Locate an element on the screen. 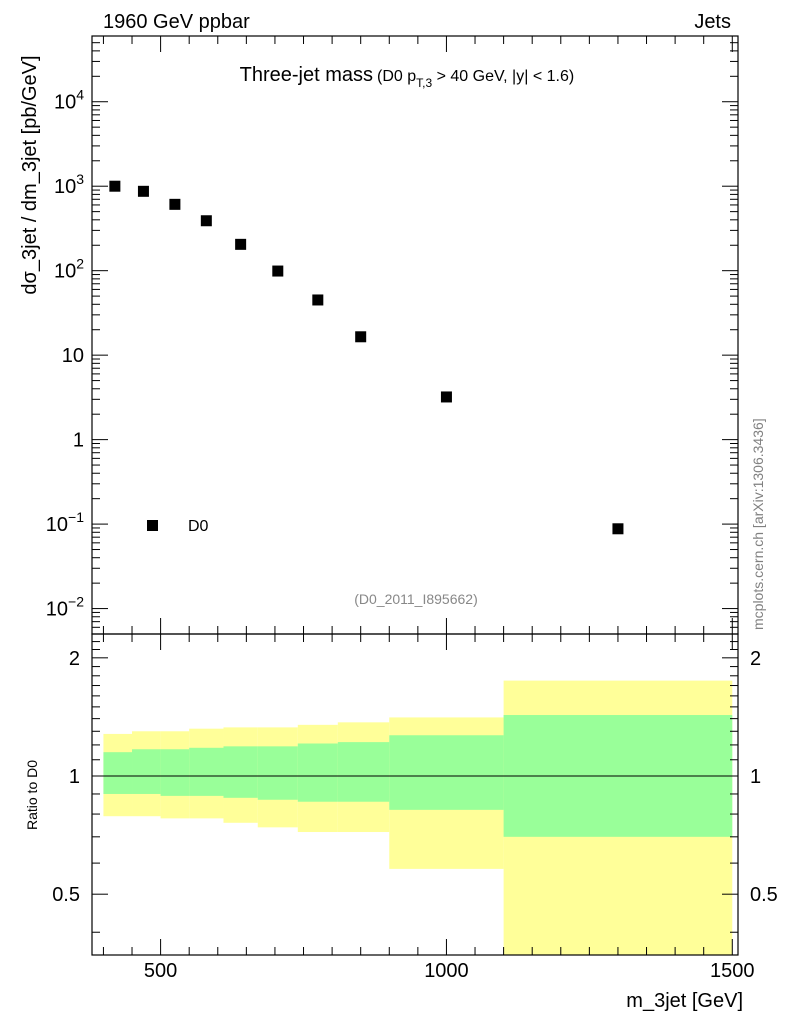 This screenshot has width=786, height=1024. group-label: Jets is located at coordinates (712, 22).